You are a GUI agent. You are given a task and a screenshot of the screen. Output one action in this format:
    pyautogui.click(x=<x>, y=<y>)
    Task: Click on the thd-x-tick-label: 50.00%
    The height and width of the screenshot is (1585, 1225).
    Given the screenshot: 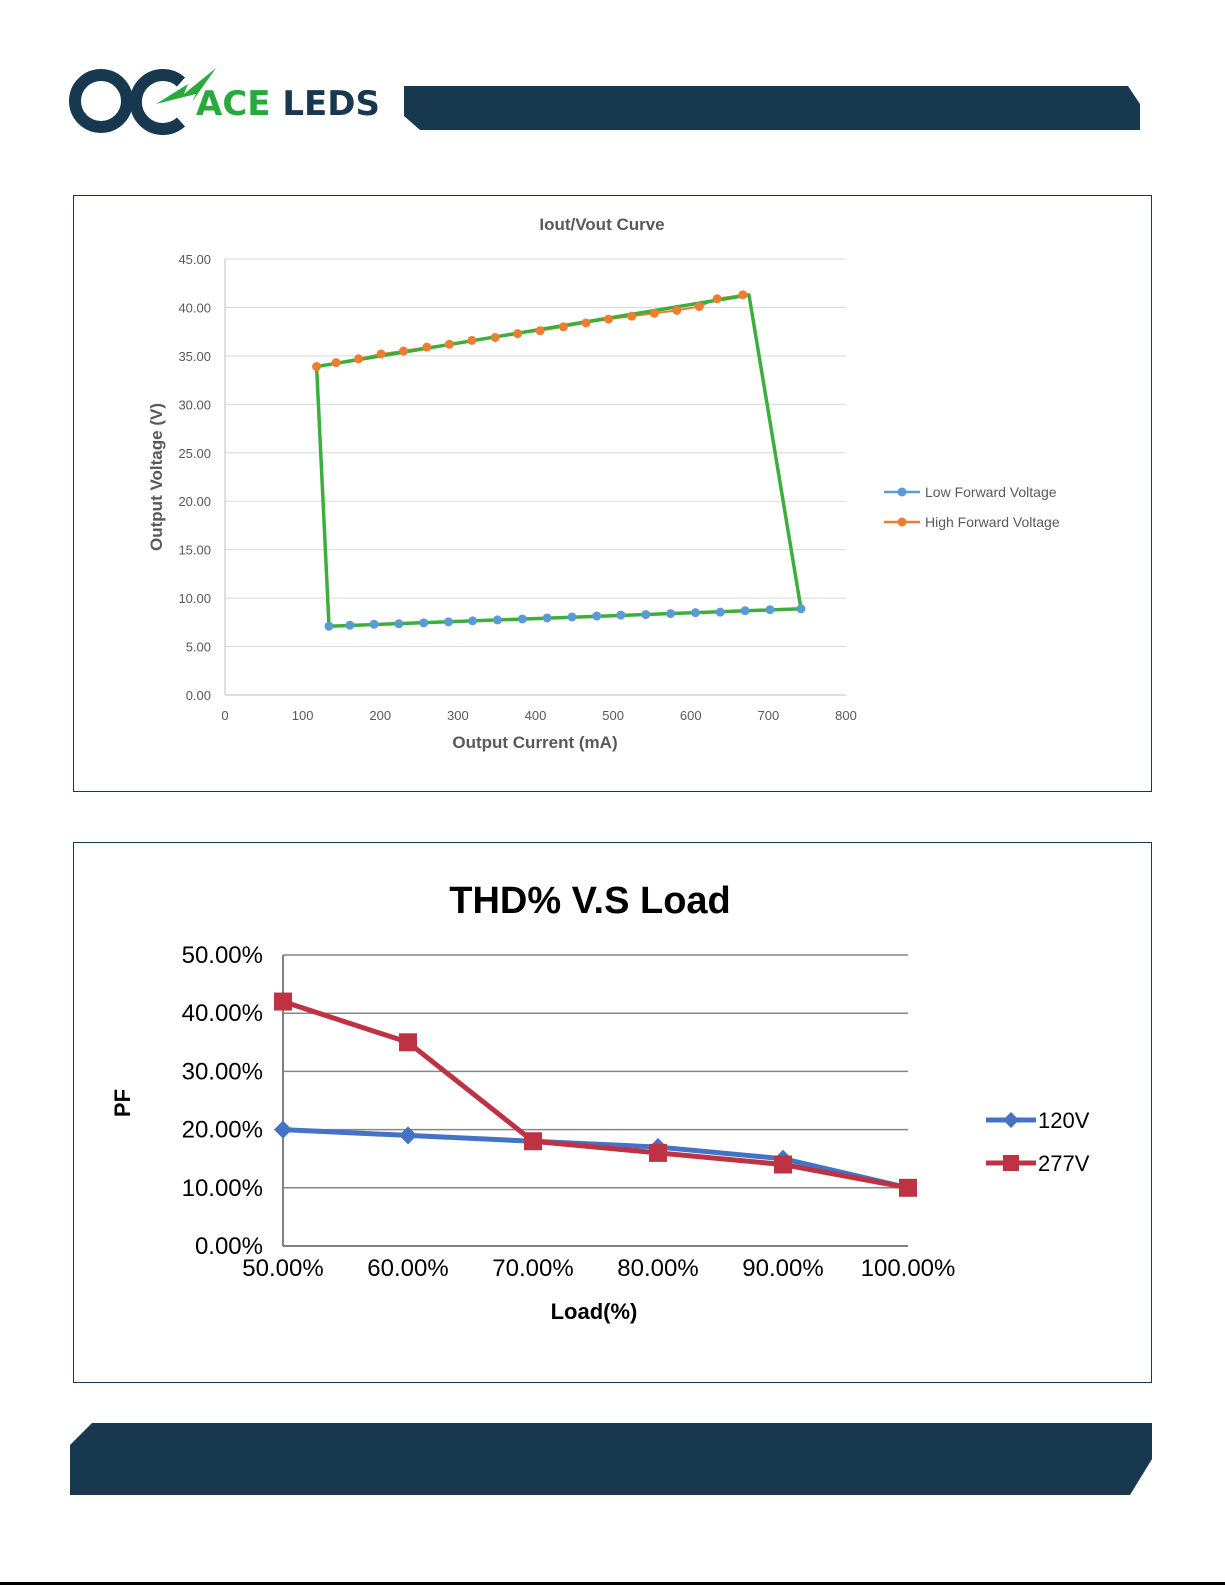 What is the action you would take?
    pyautogui.click(x=282, y=1268)
    